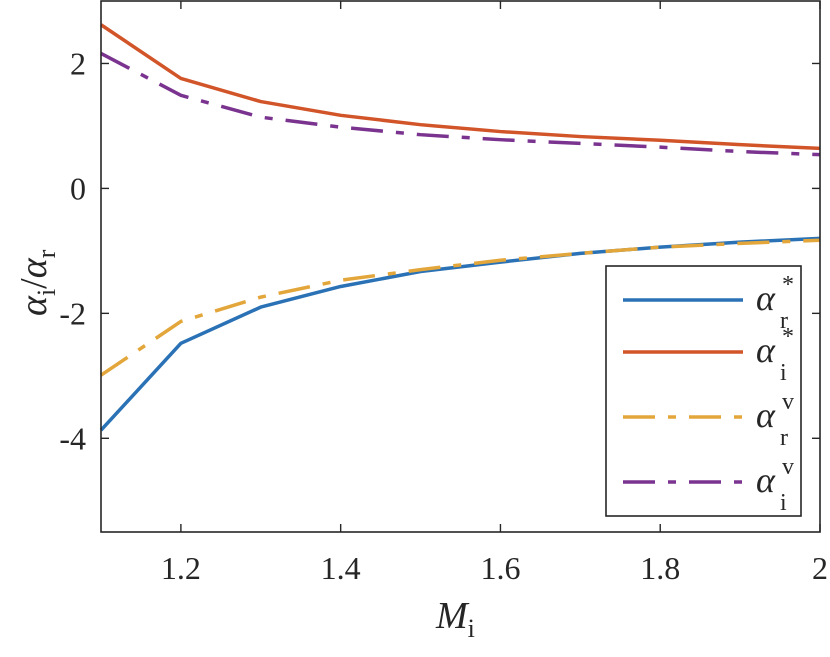 This screenshot has height=657, width=830. What do you see at coordinates (788, 467) in the screenshot?
I see `legend-sup-3: v` at bounding box center [788, 467].